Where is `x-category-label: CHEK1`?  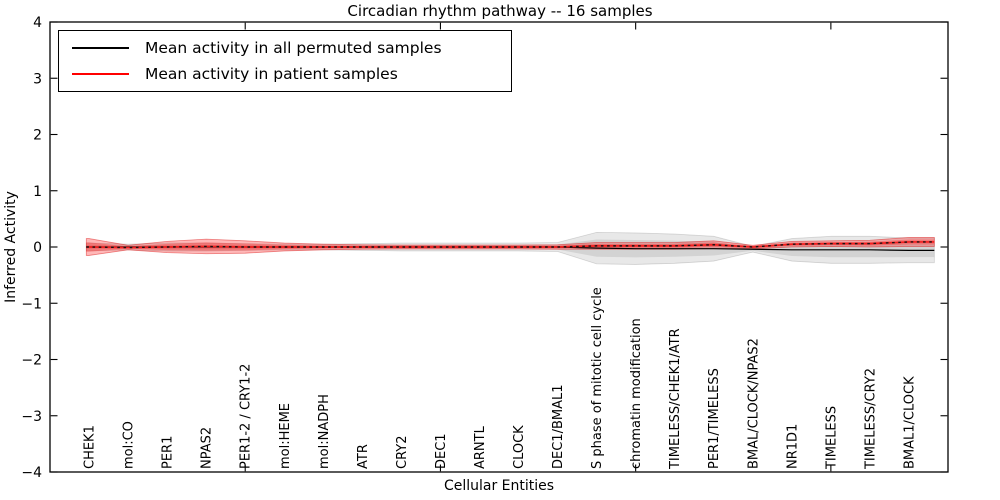
x-category-label: CHEK1 is located at coordinates (90, 447).